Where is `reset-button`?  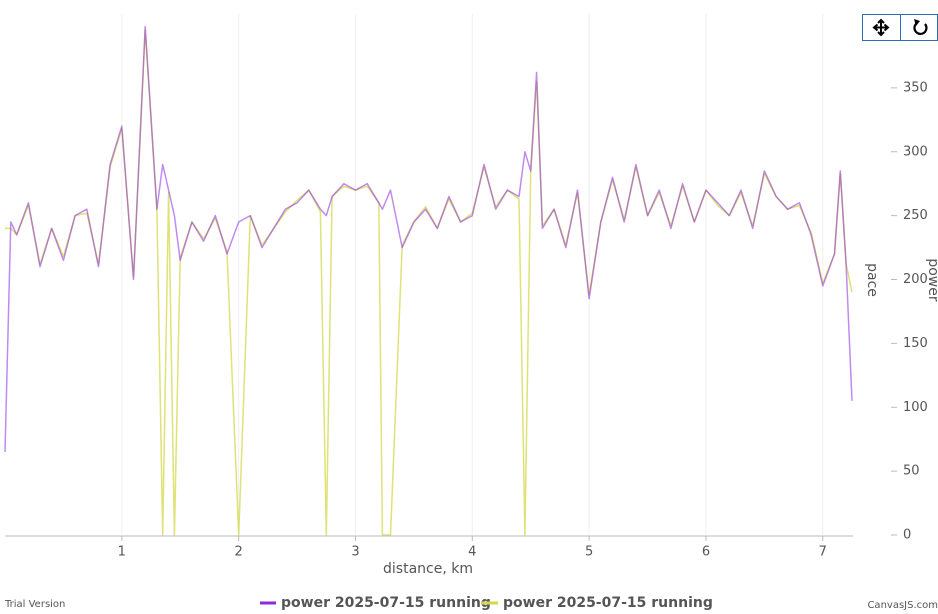 reset-button is located at coordinates (919, 27).